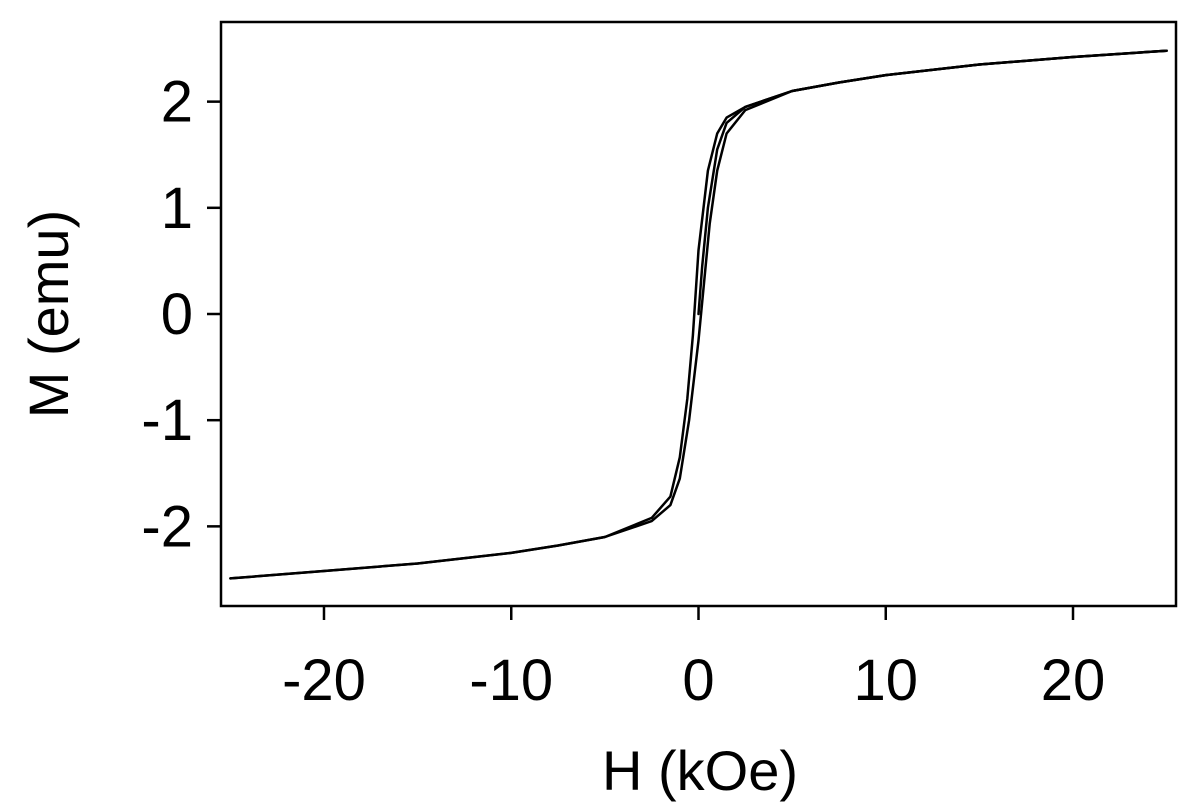  Describe the element at coordinates (177, 314) in the screenshot. I see `y-tick-label: 0` at that location.